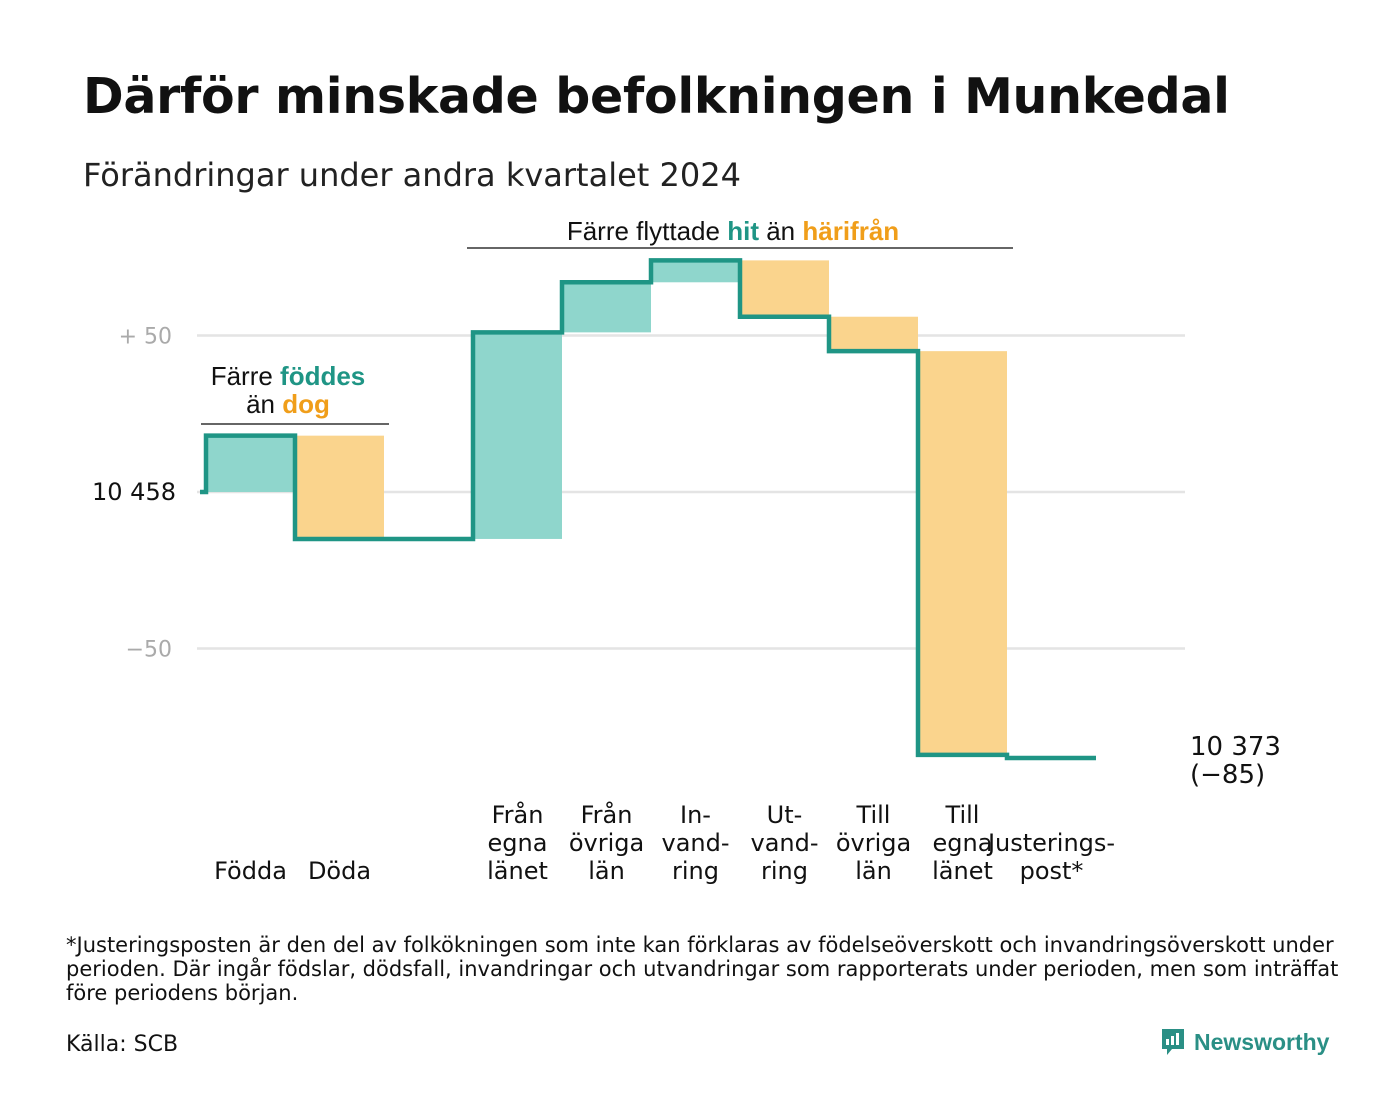 This screenshot has height=1120, width=1400. I want to click on annotation-segment: dog, so click(306, 404).